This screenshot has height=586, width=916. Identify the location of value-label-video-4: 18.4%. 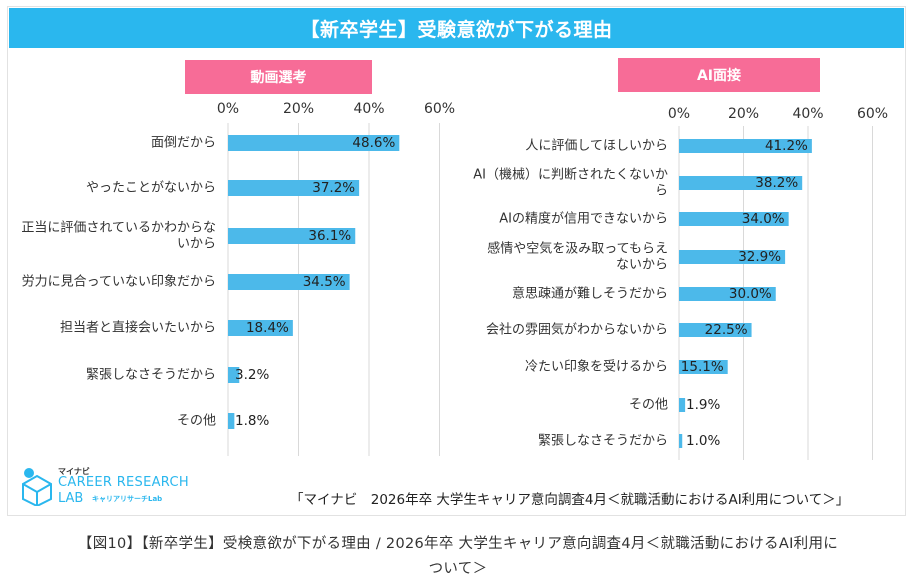
(267, 328).